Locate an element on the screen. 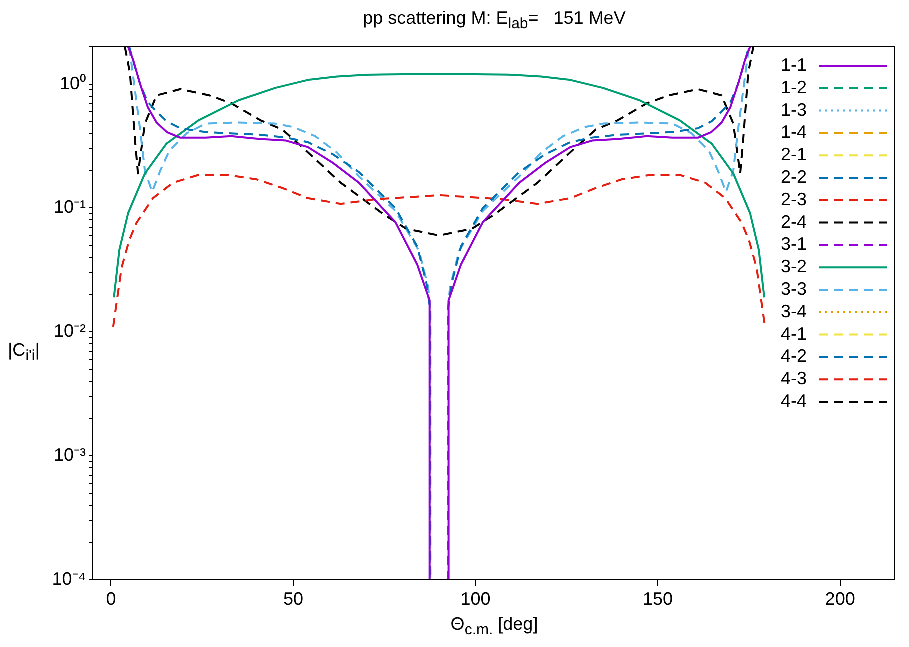 The height and width of the screenshot is (647, 909). legend-label: 3-1 is located at coordinates (793, 244).